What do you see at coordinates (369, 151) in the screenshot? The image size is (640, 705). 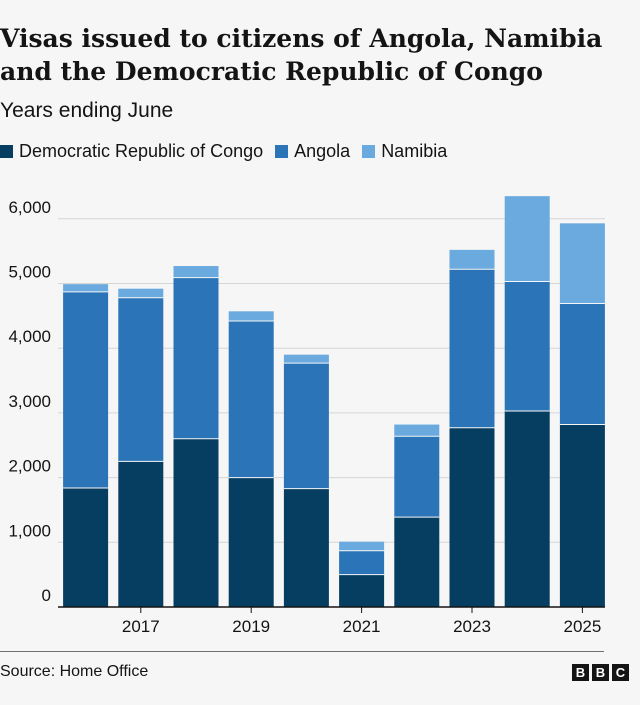 I see `legend-swatch-namibia` at bounding box center [369, 151].